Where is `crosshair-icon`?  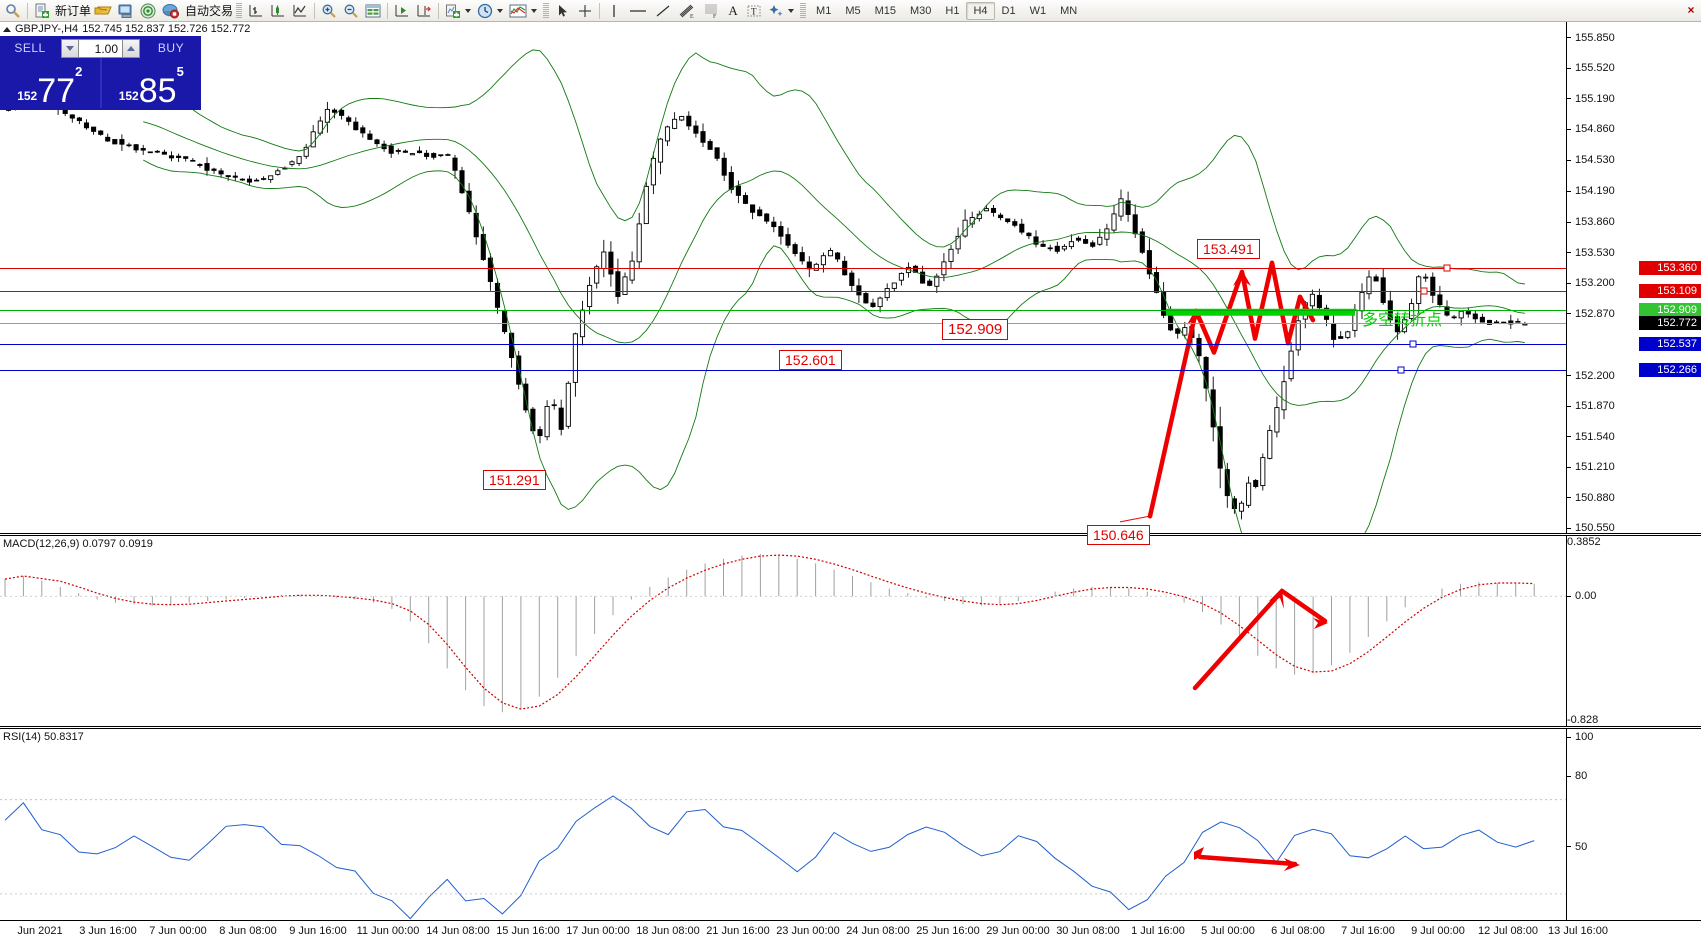 crosshair-icon is located at coordinates (585, 11).